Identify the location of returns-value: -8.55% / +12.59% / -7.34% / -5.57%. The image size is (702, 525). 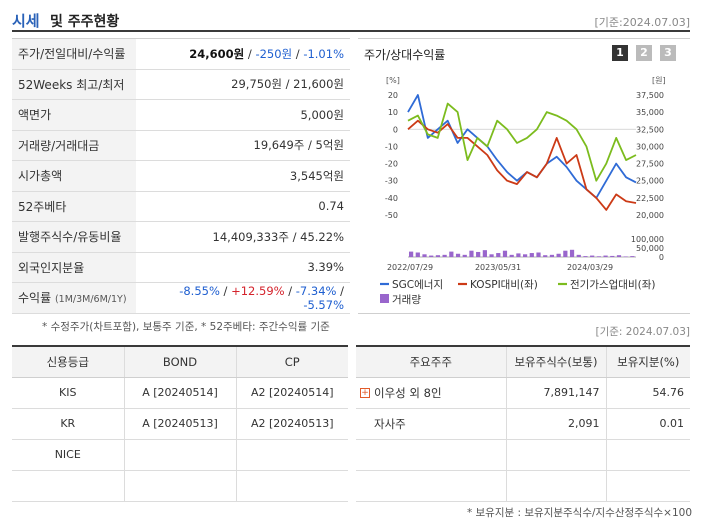
(243, 298).